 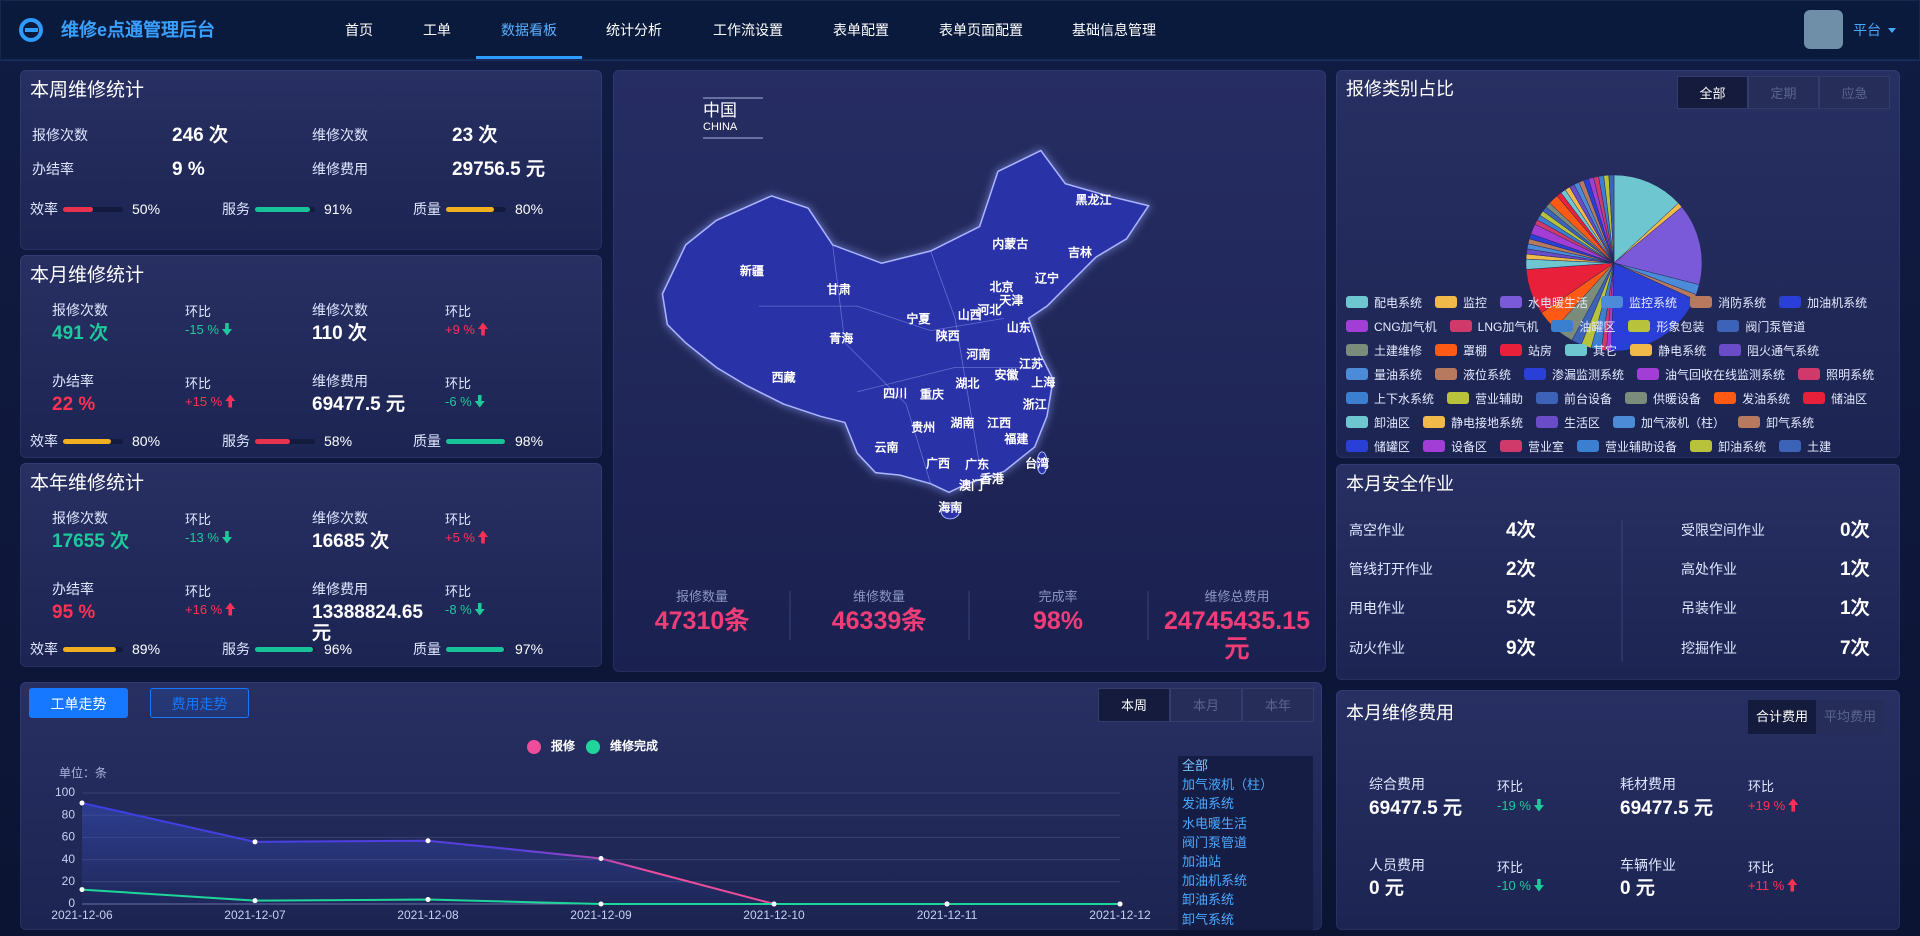 I want to click on legend-item: 油罐区, so click(x=1583, y=326).